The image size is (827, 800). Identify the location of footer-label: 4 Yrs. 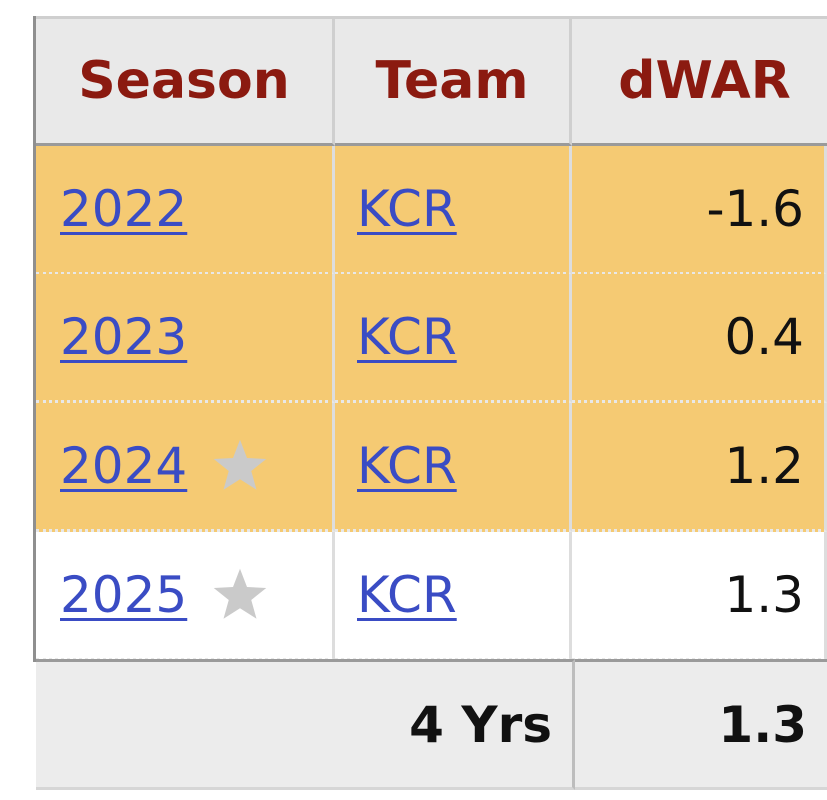
(480, 724).